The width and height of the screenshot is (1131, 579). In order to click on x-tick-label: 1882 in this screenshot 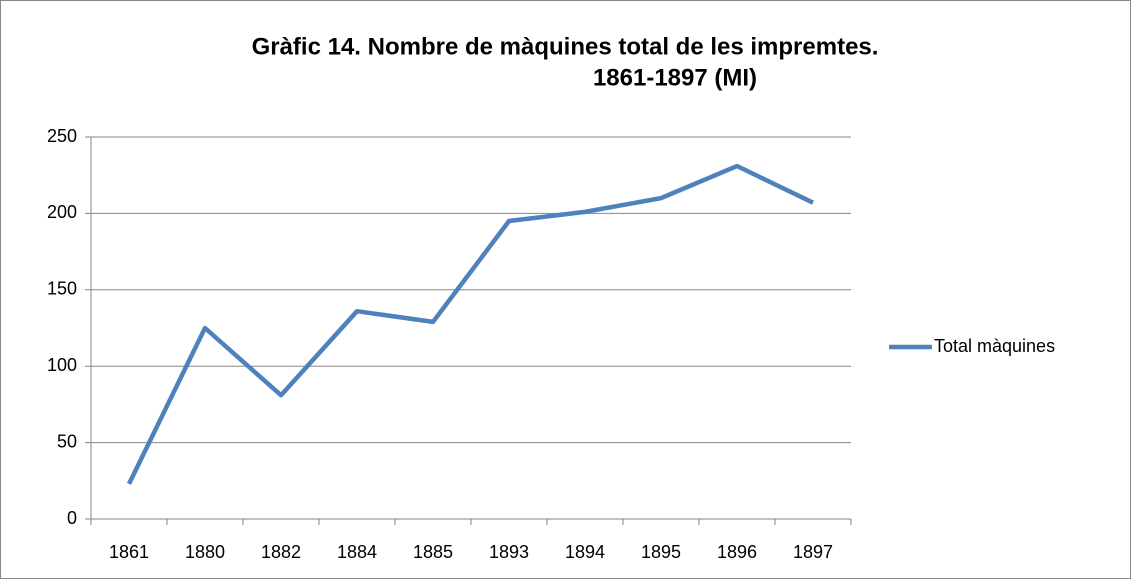, I will do `click(281, 552)`.